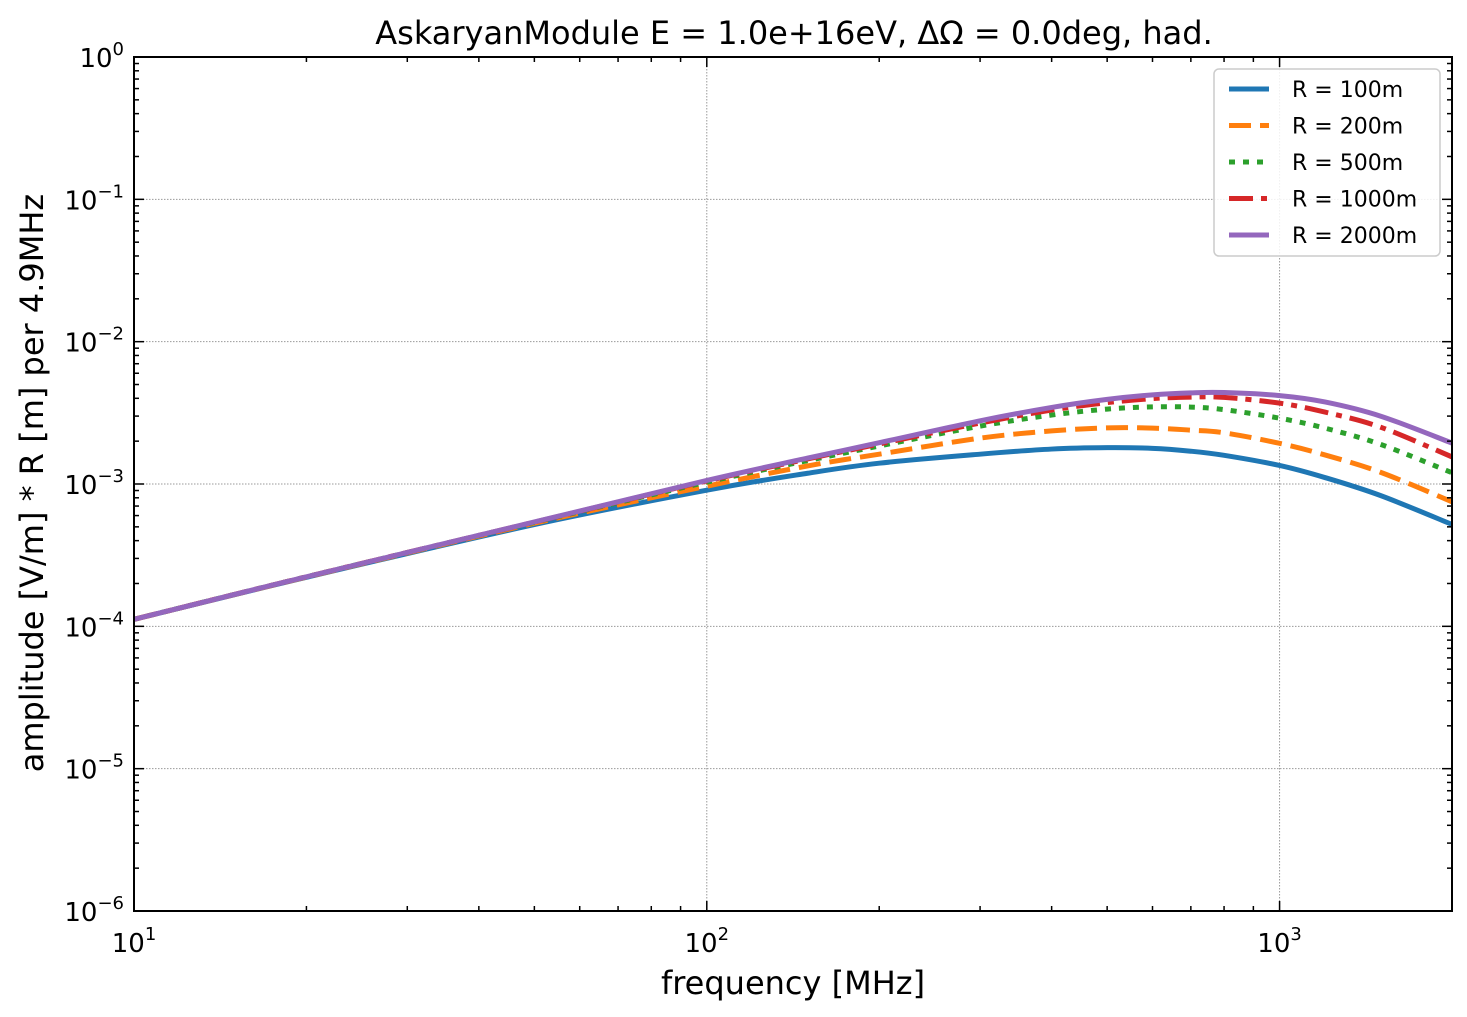 The image size is (1467, 1017). What do you see at coordinates (1347, 90) in the screenshot?
I see `legend-label: R = 100m` at bounding box center [1347, 90].